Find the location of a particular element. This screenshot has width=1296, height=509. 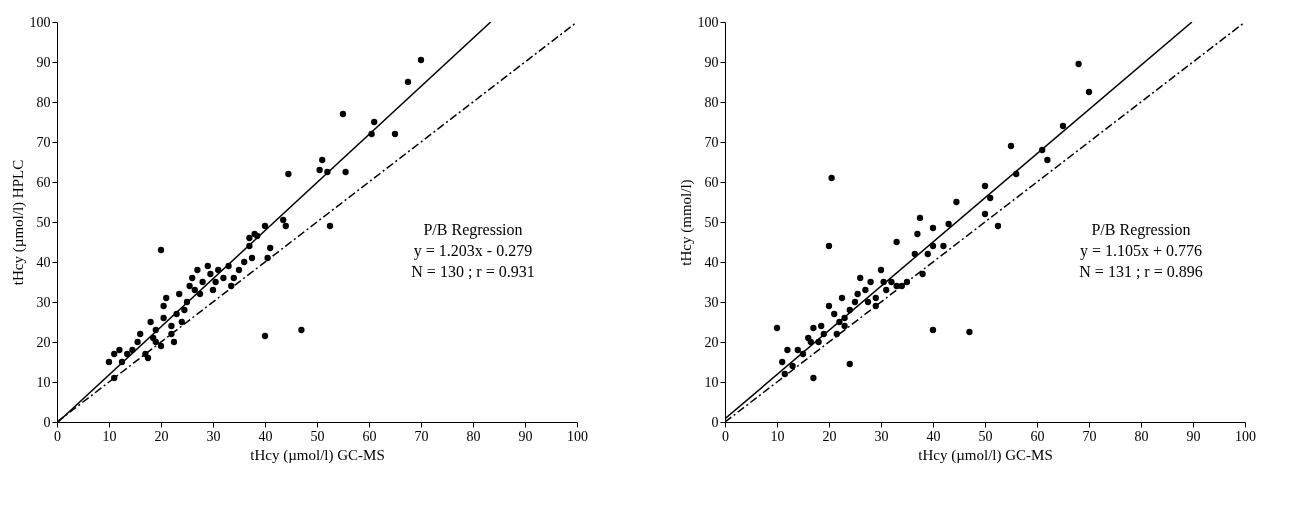

annotation: N = 130 ; r = 0.931 is located at coordinates (473, 271).